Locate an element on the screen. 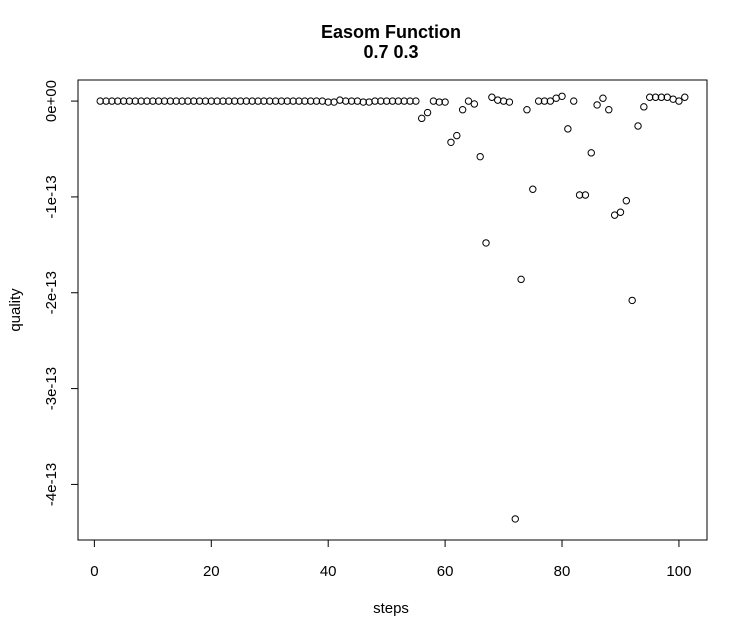 This screenshot has height=638, width=747. x-tick-label: 100 is located at coordinates (678, 571).